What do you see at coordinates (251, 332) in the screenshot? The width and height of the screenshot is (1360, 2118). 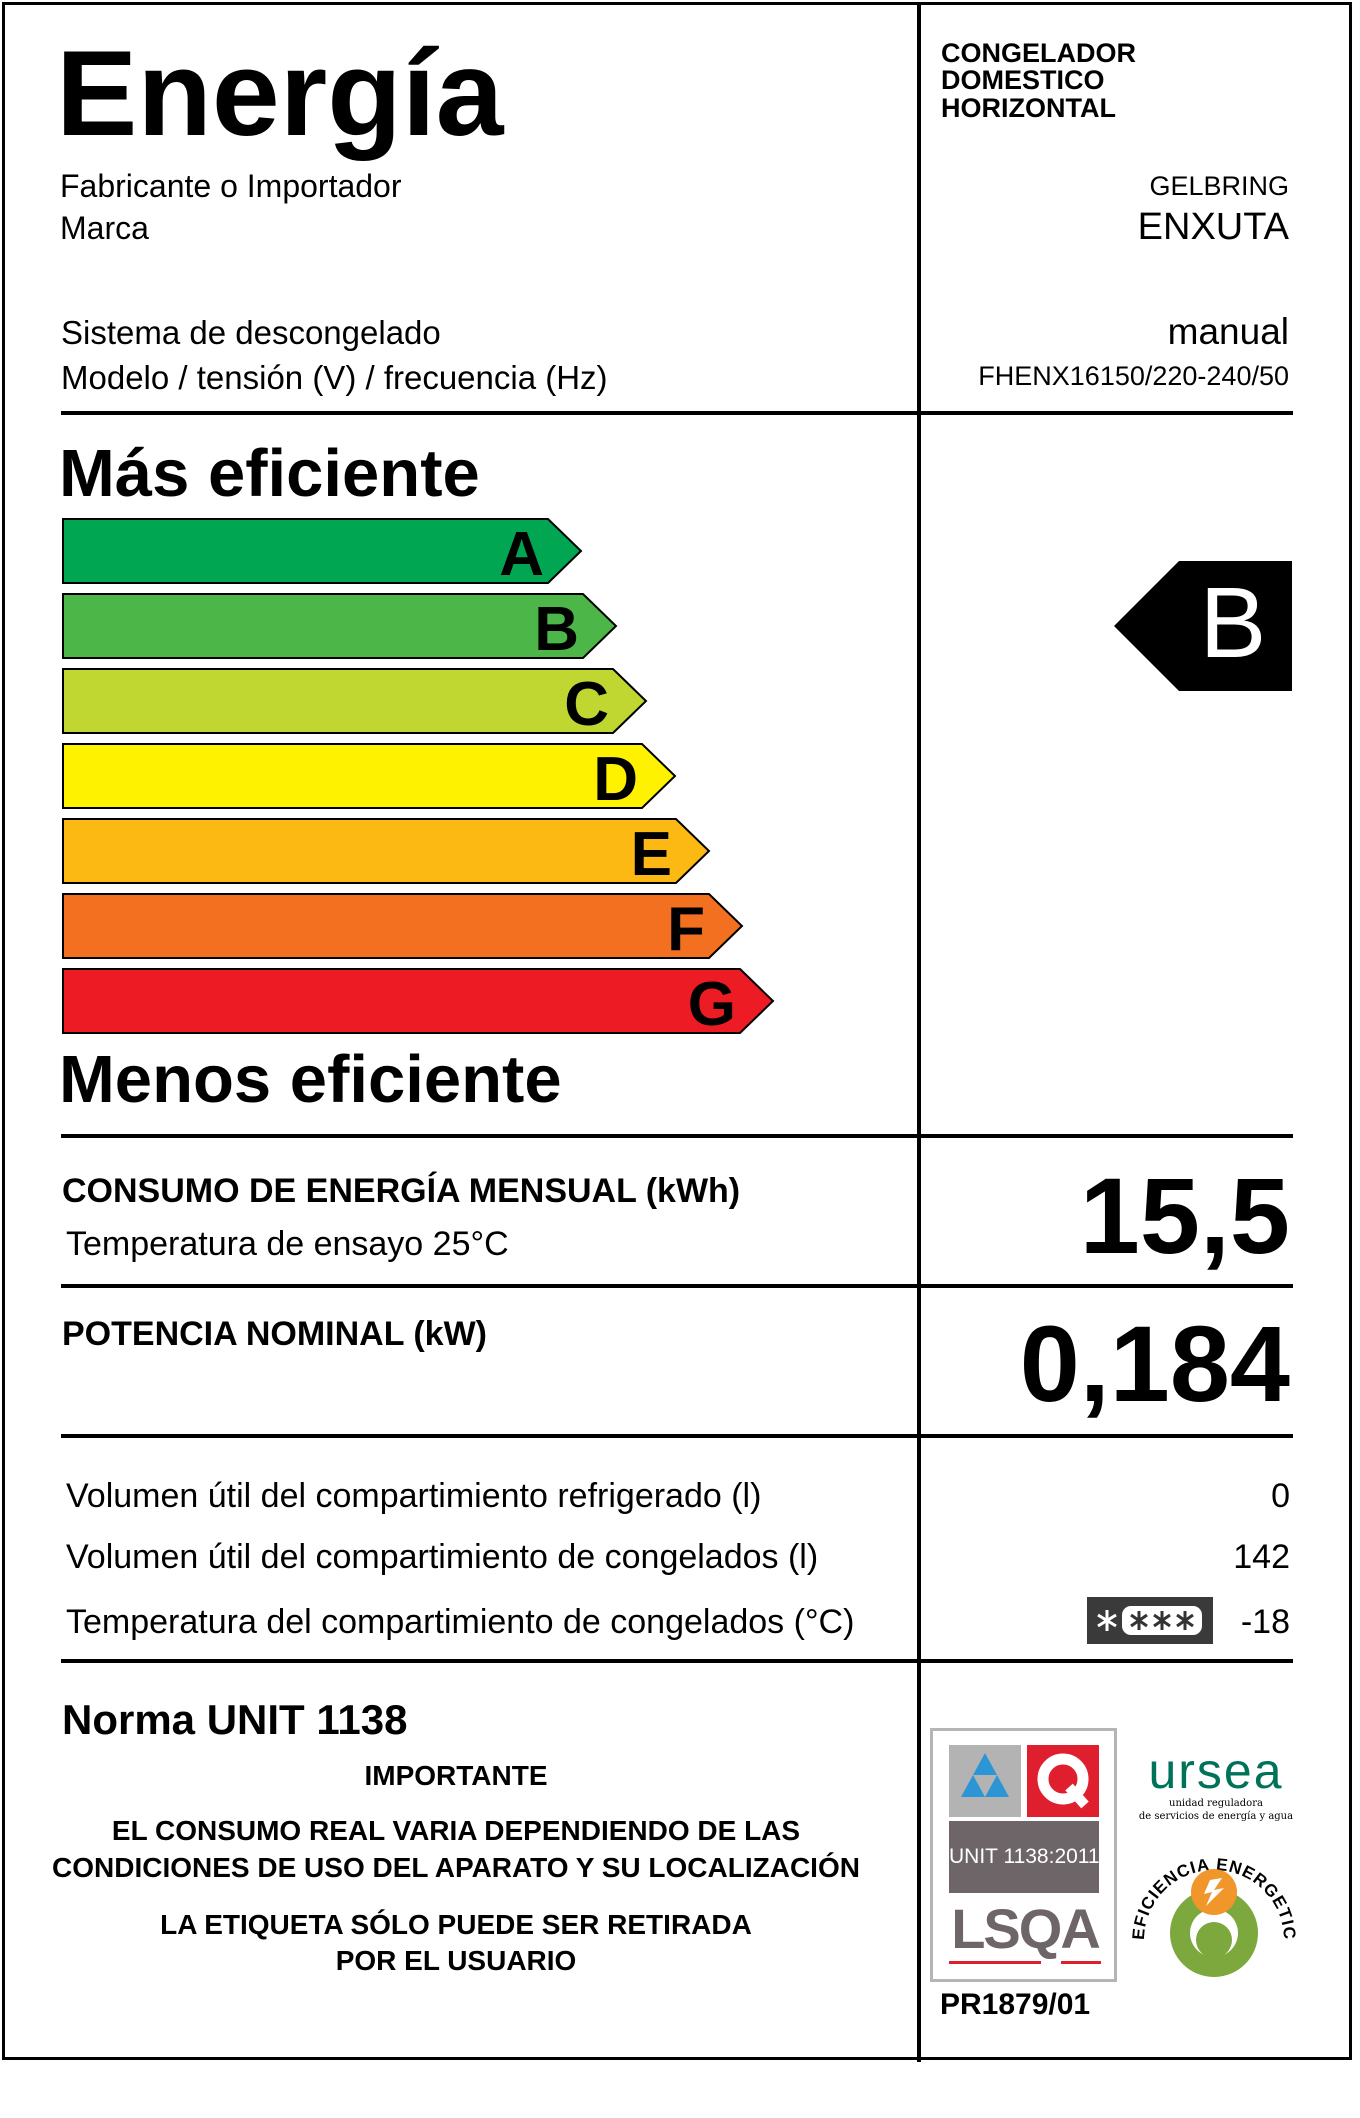 I see `defrost-label: Sistema de descongelado` at bounding box center [251, 332].